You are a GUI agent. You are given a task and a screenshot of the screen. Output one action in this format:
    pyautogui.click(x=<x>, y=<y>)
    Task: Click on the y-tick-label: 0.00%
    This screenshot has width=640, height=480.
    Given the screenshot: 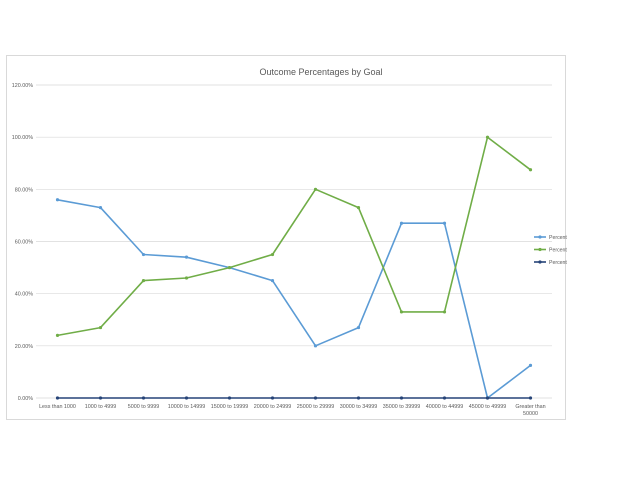 What is the action you would take?
    pyautogui.click(x=25, y=399)
    